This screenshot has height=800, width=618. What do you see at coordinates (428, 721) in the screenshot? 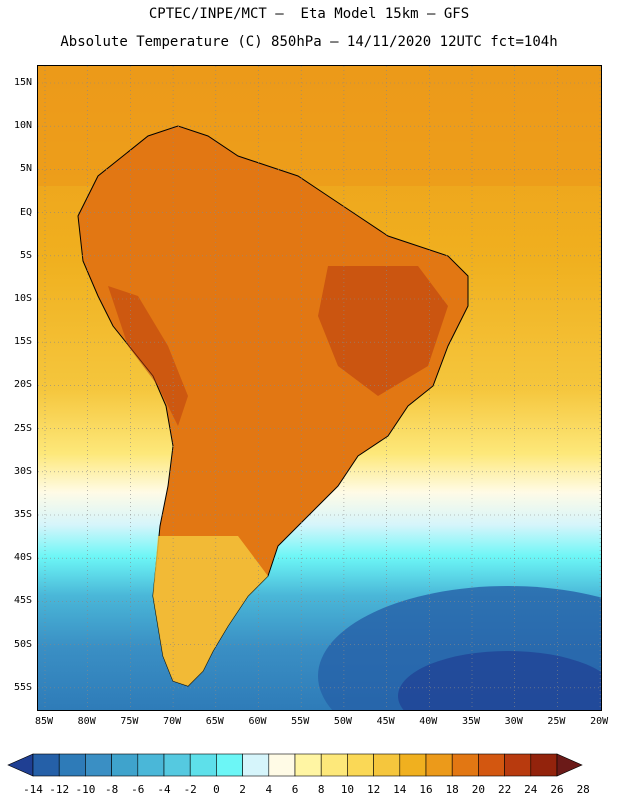
I see `lon-label: 40W` at bounding box center [428, 721].